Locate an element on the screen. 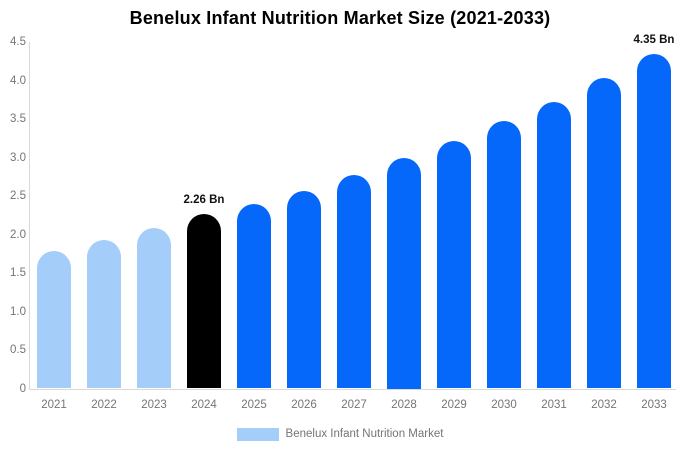 This screenshot has height=450, width=680. x-tick-label: 2031 is located at coordinates (554, 405).